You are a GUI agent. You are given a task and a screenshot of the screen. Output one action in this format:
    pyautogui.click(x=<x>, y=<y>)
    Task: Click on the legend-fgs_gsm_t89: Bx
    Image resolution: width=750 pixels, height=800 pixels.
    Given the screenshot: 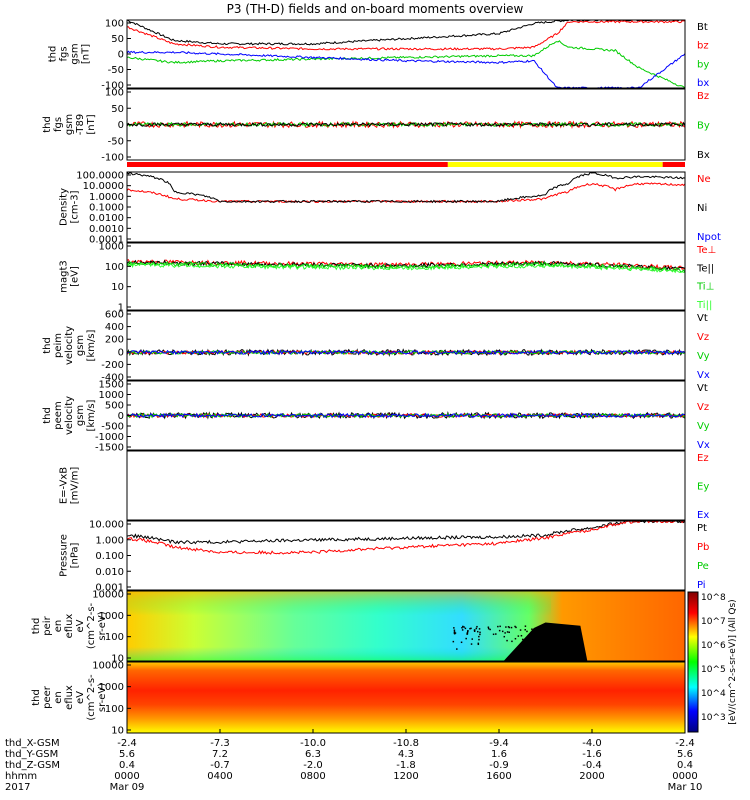 What is the action you would take?
    pyautogui.click(x=703, y=155)
    